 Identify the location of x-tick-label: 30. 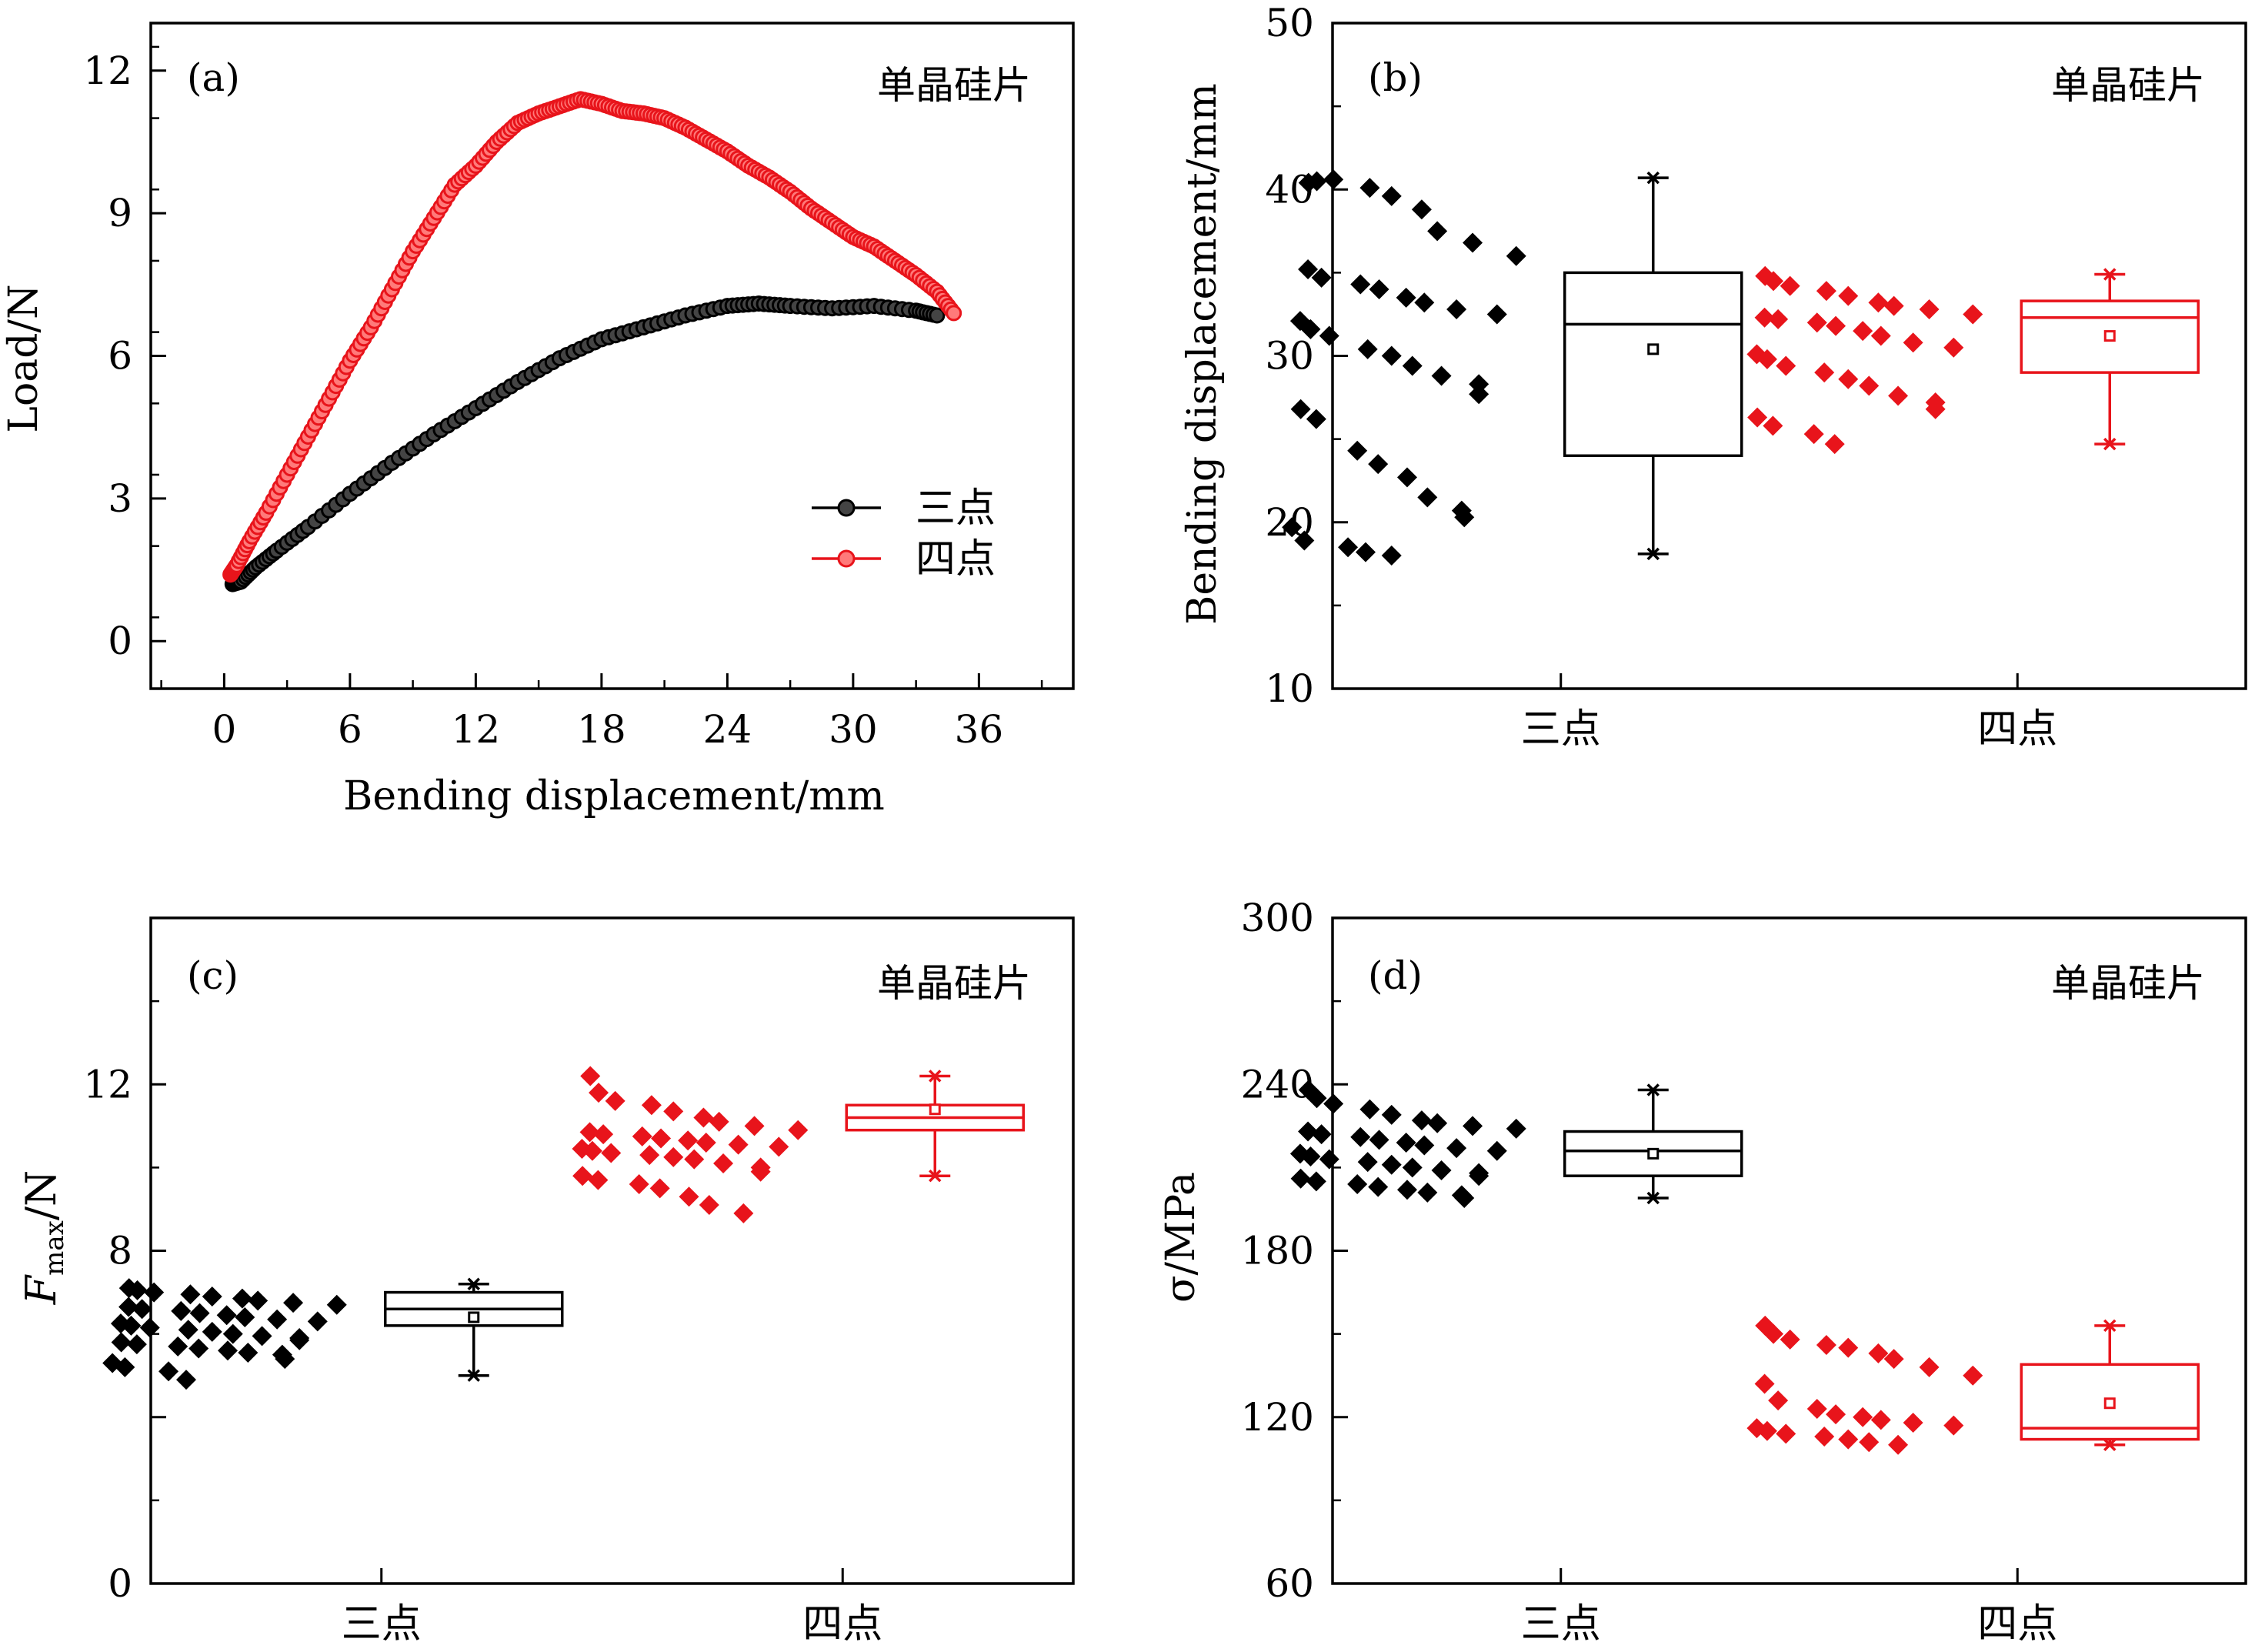
(854, 729).